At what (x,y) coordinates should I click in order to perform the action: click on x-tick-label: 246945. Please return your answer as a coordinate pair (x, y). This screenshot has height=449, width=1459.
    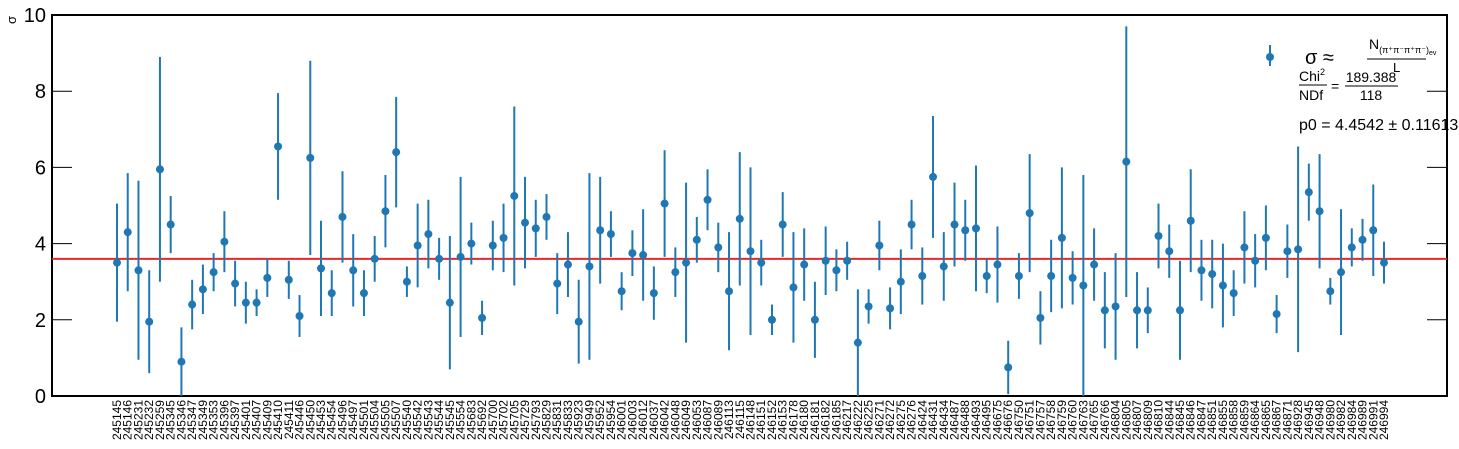
    Looking at the image, I should click on (1309, 420).